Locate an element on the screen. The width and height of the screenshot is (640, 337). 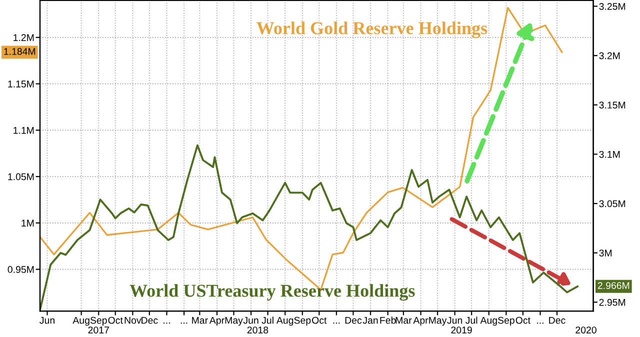
y2-tick-label: 3.1M is located at coordinates (609, 154).